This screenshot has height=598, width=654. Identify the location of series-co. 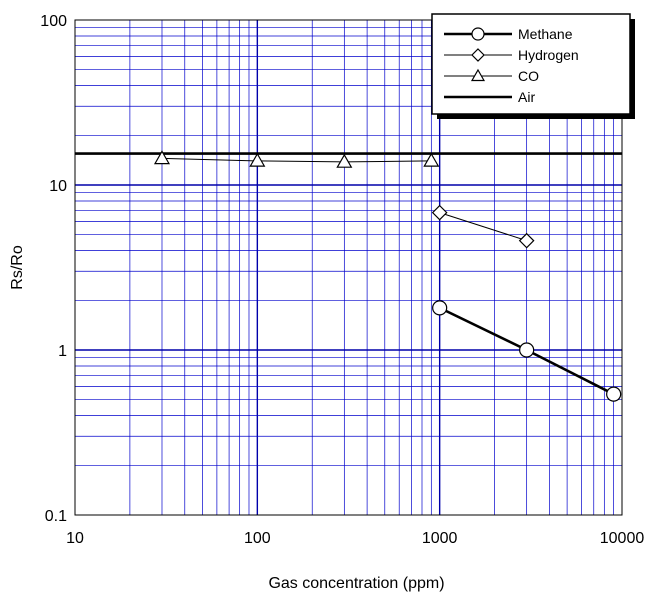
(296, 159).